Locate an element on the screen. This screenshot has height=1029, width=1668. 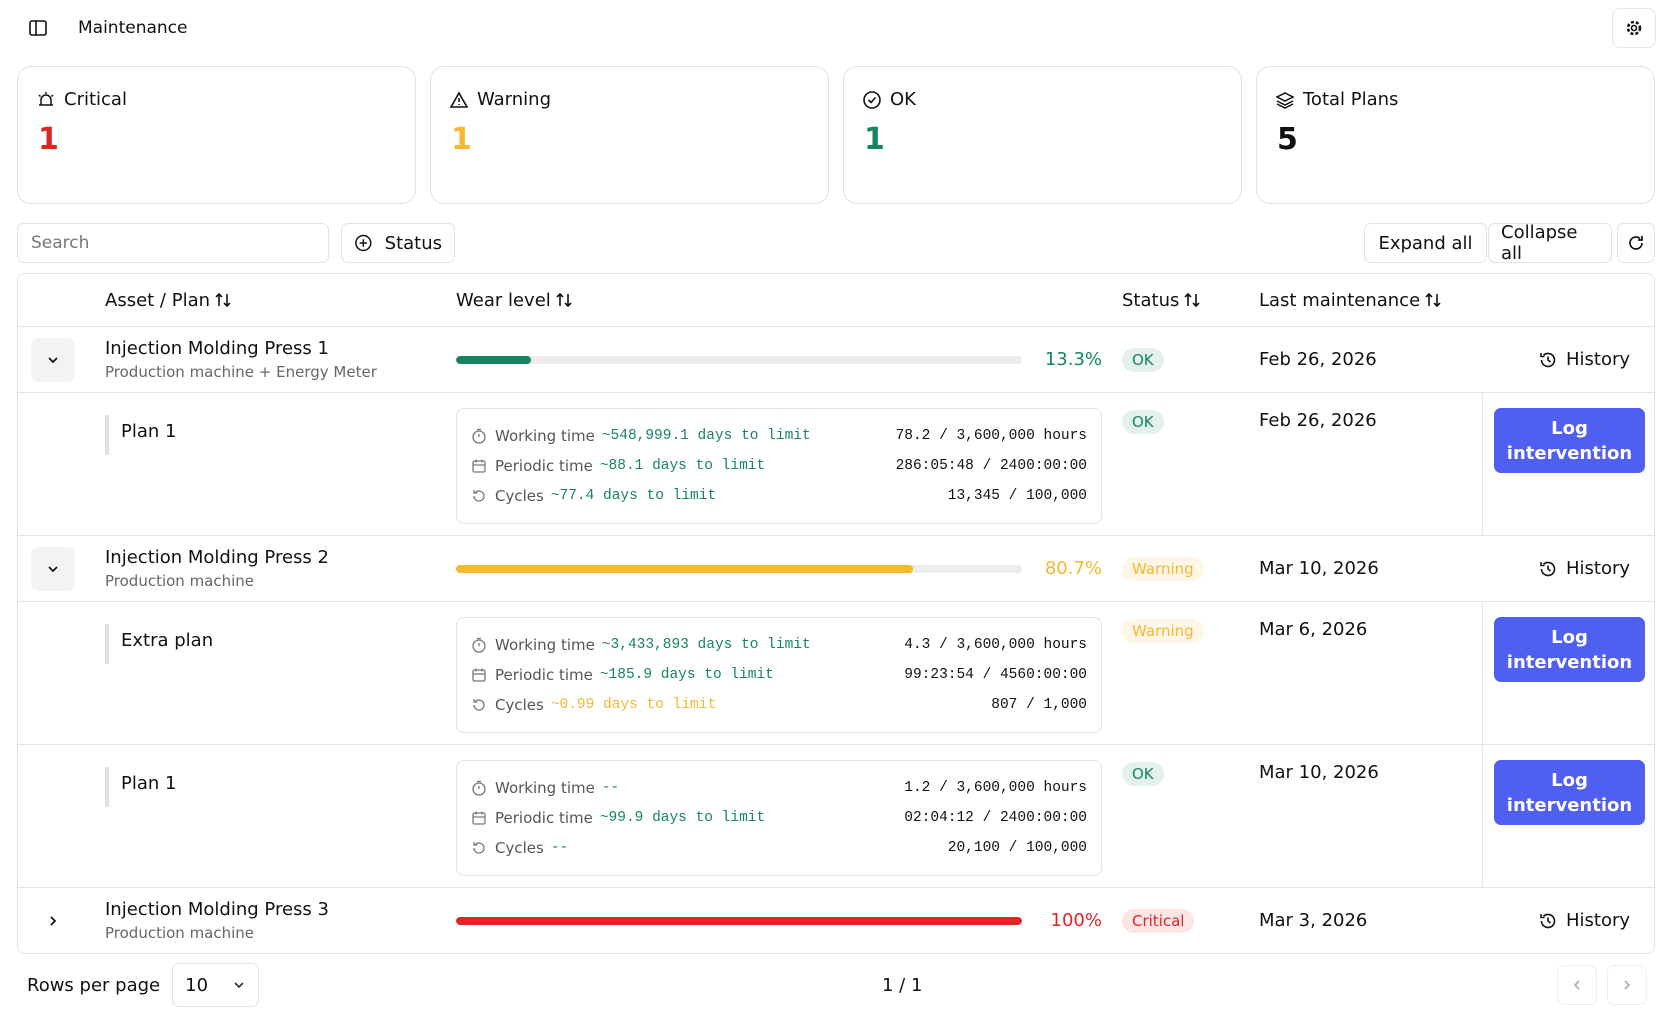
metric-eta: -- is located at coordinates (610, 788).